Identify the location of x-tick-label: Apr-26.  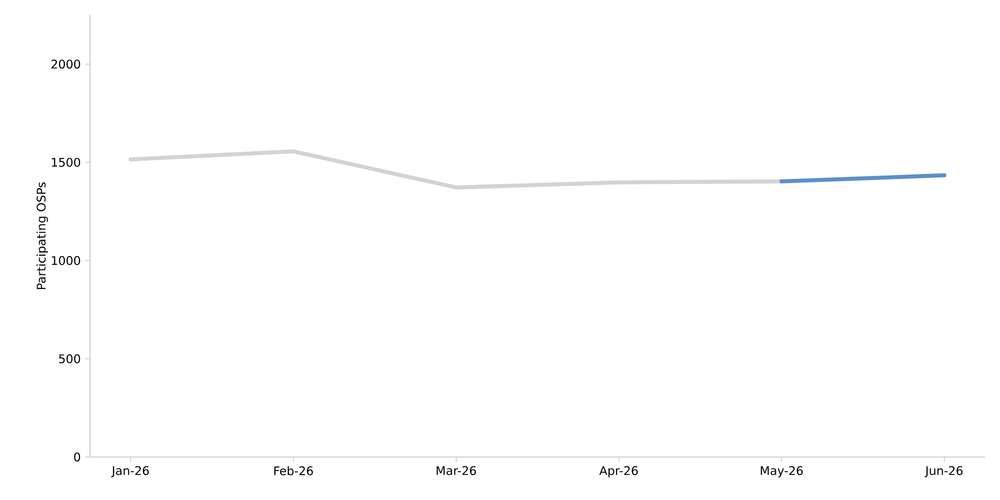
(618, 472).